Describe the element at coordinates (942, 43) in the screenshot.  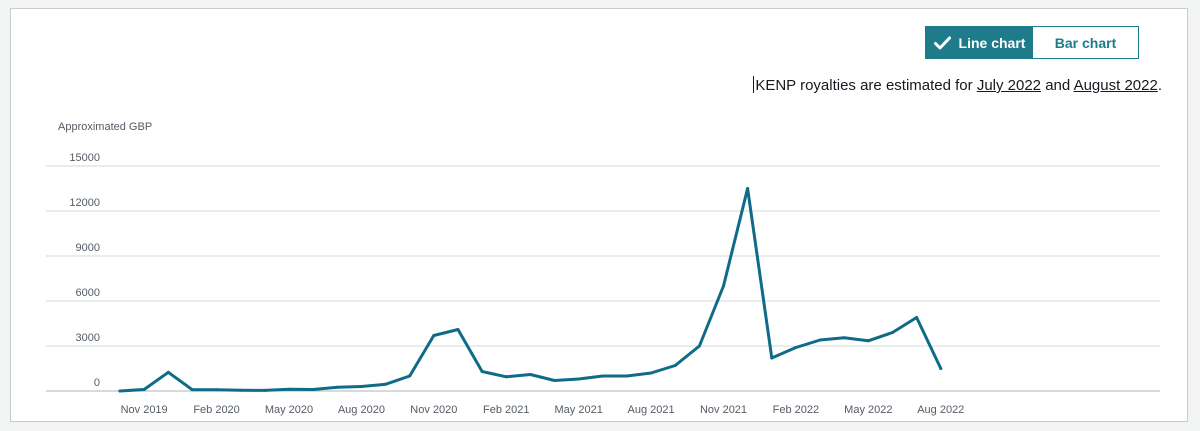
I see `checkmark-icon` at that location.